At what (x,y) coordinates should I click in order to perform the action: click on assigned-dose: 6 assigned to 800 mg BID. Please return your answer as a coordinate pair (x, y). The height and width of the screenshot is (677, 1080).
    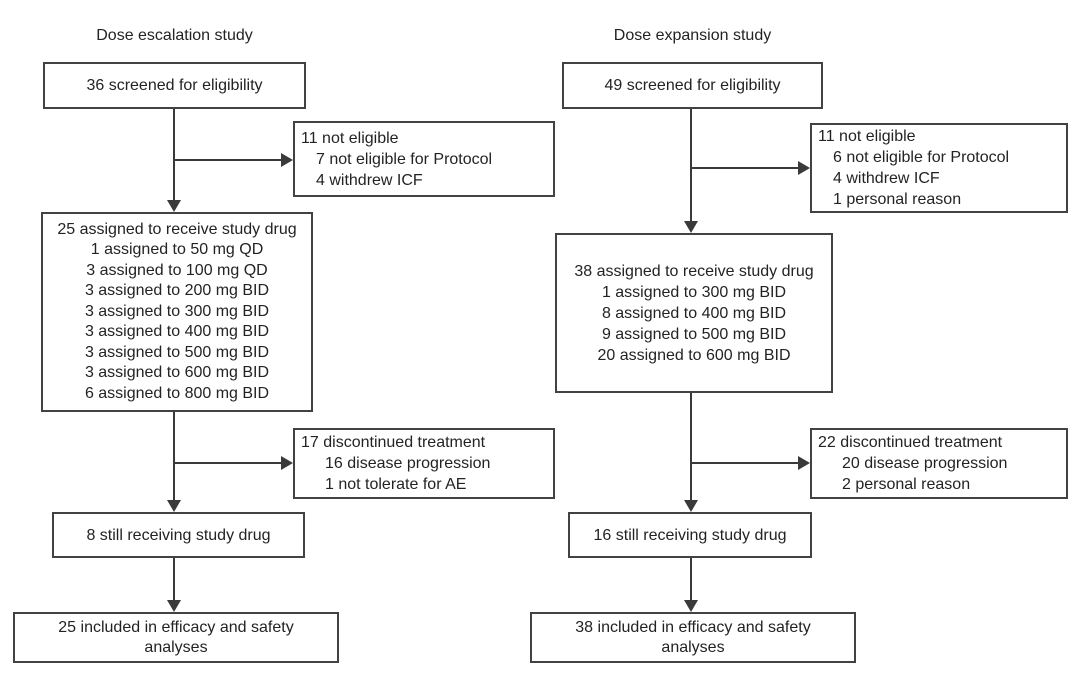
    Looking at the image, I should click on (177, 393).